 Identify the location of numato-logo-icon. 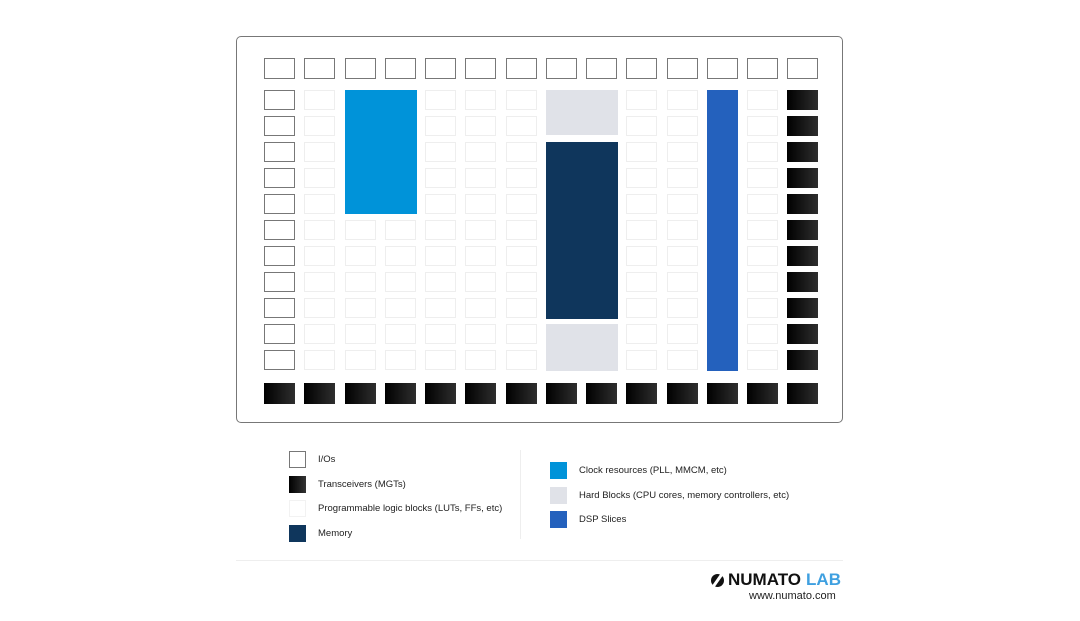
(717, 580).